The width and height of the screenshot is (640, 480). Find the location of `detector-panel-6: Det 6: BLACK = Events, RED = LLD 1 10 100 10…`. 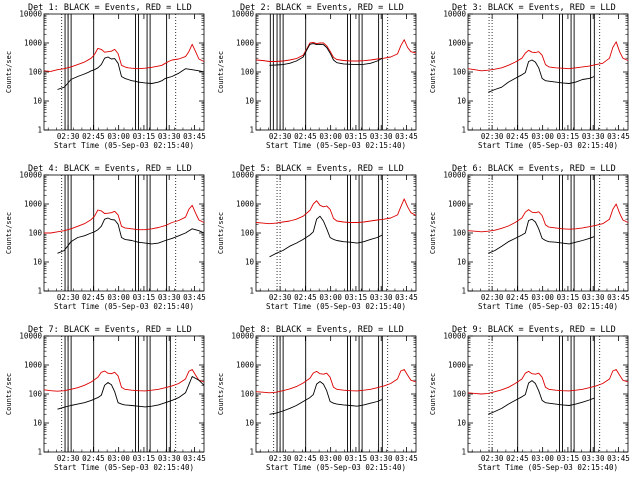

detector-panel-6: Det 6: BLACK = Events, RED = LLD 1 10 100 10… is located at coordinates (529, 237).